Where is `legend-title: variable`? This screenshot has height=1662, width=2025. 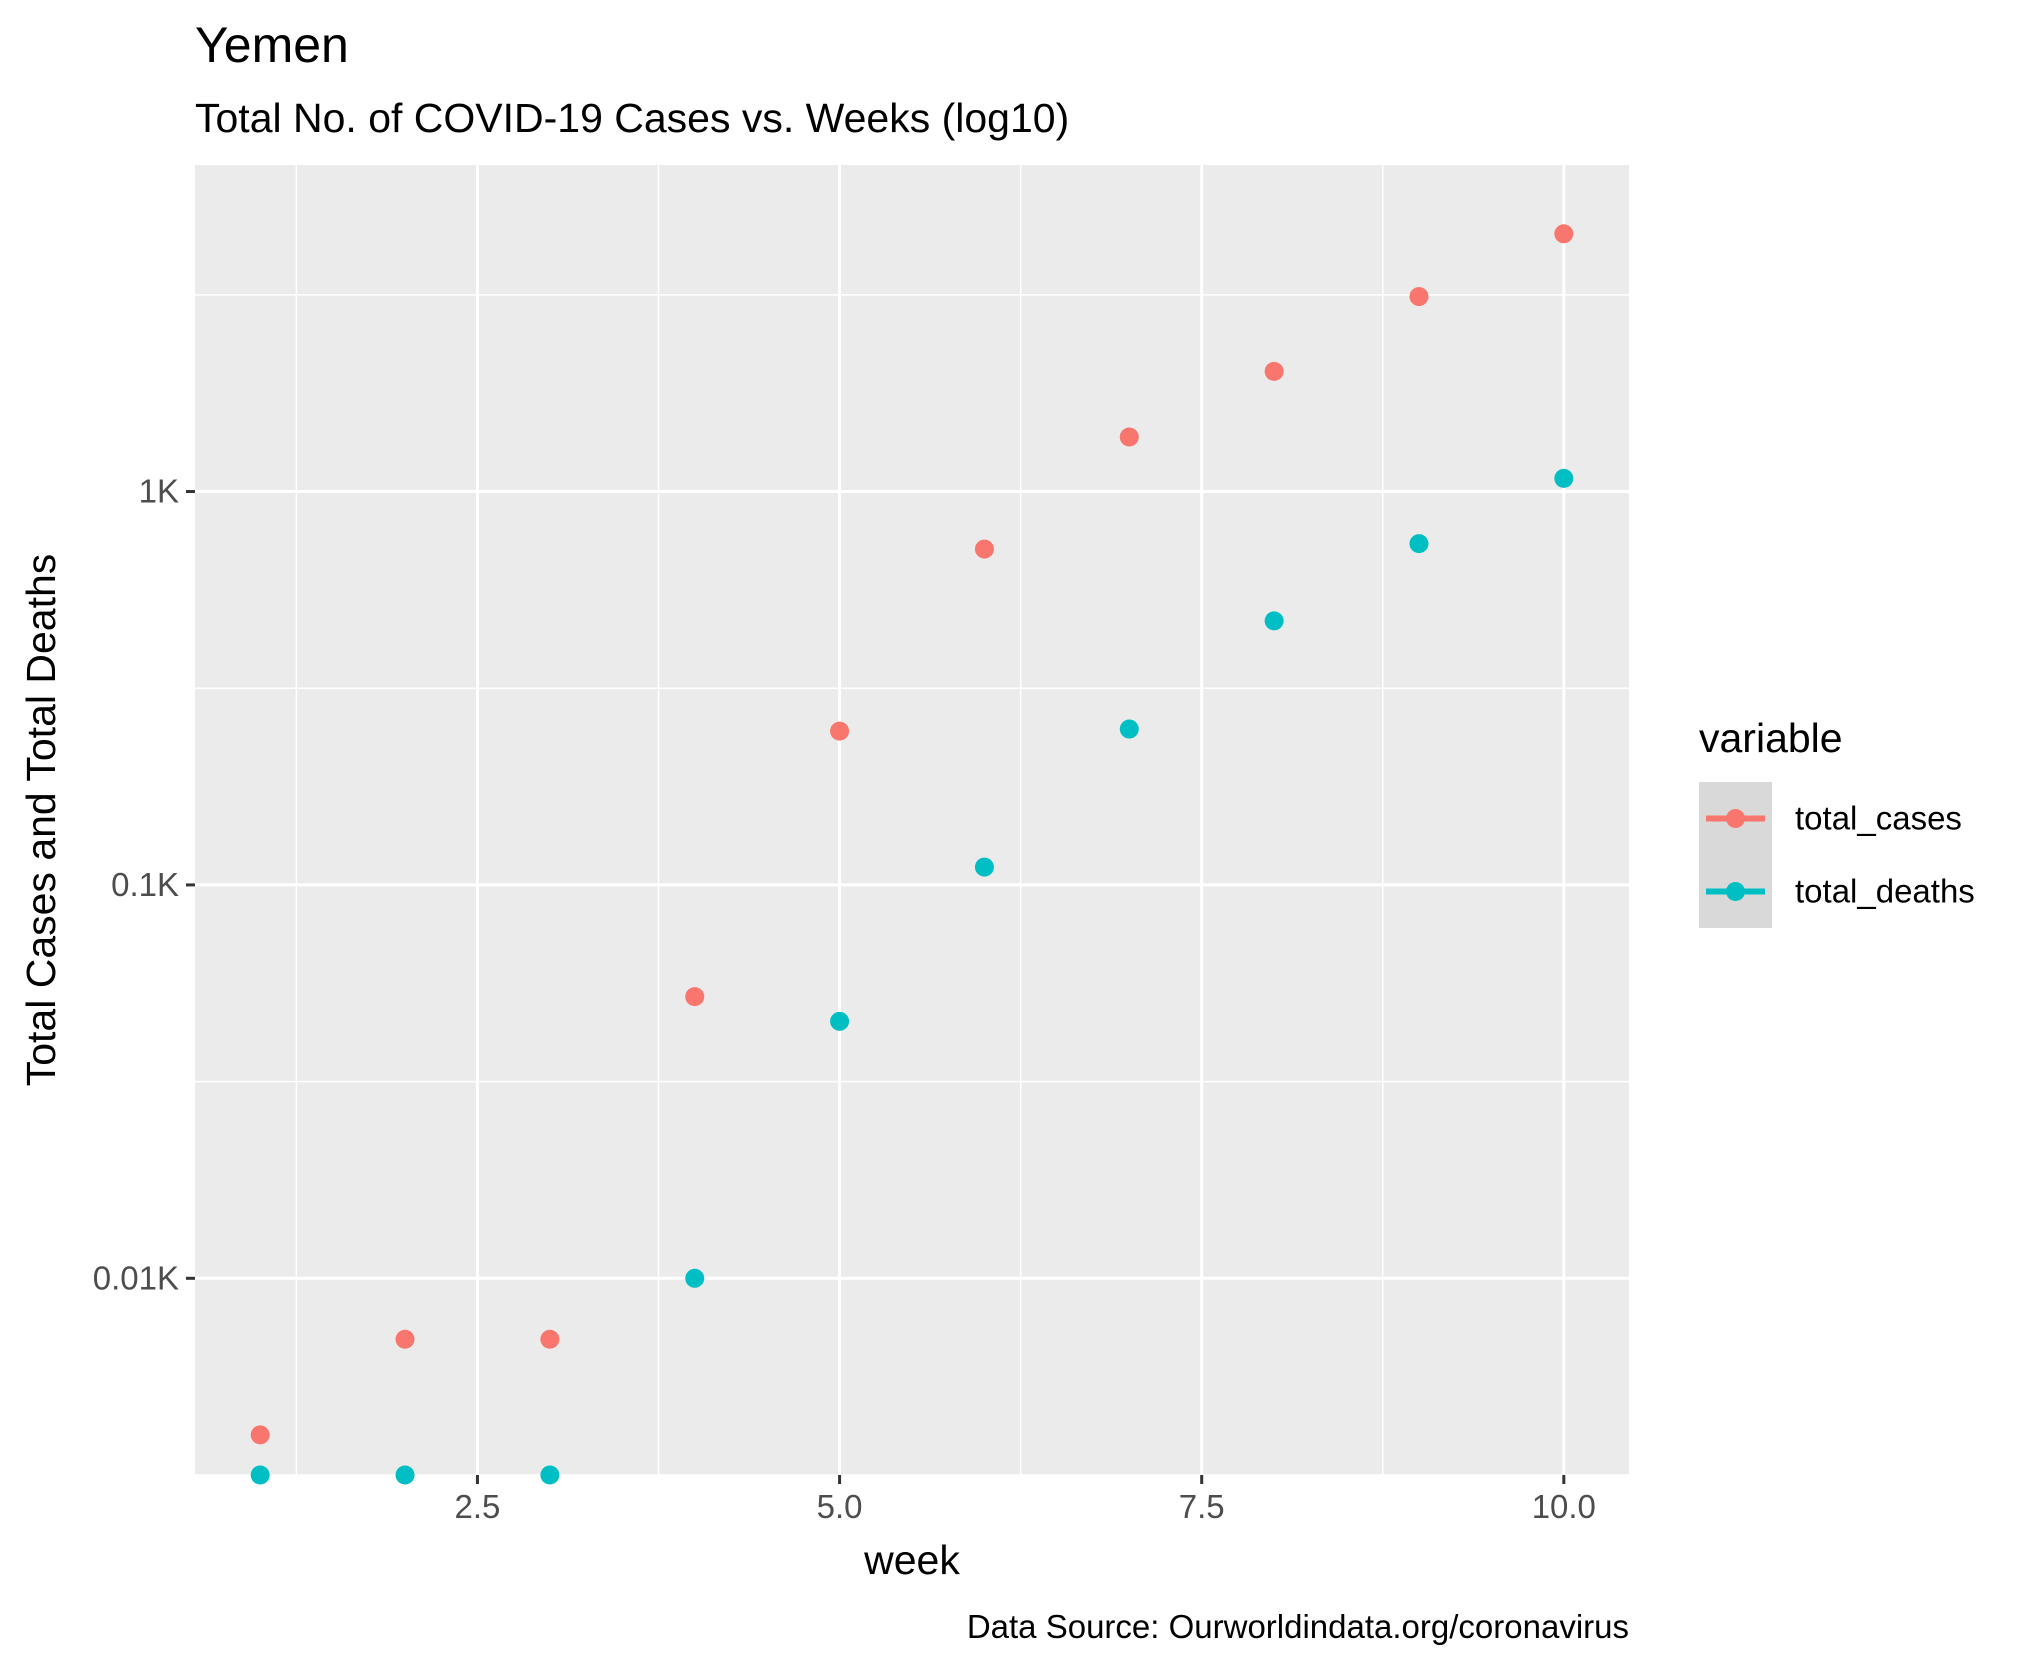
legend-title: variable is located at coordinates (1771, 738).